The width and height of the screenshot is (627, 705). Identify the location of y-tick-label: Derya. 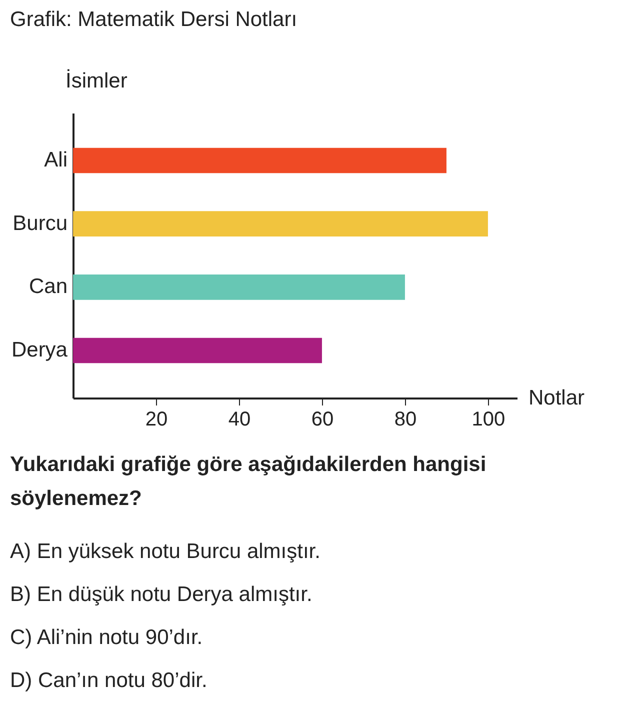
(39, 350).